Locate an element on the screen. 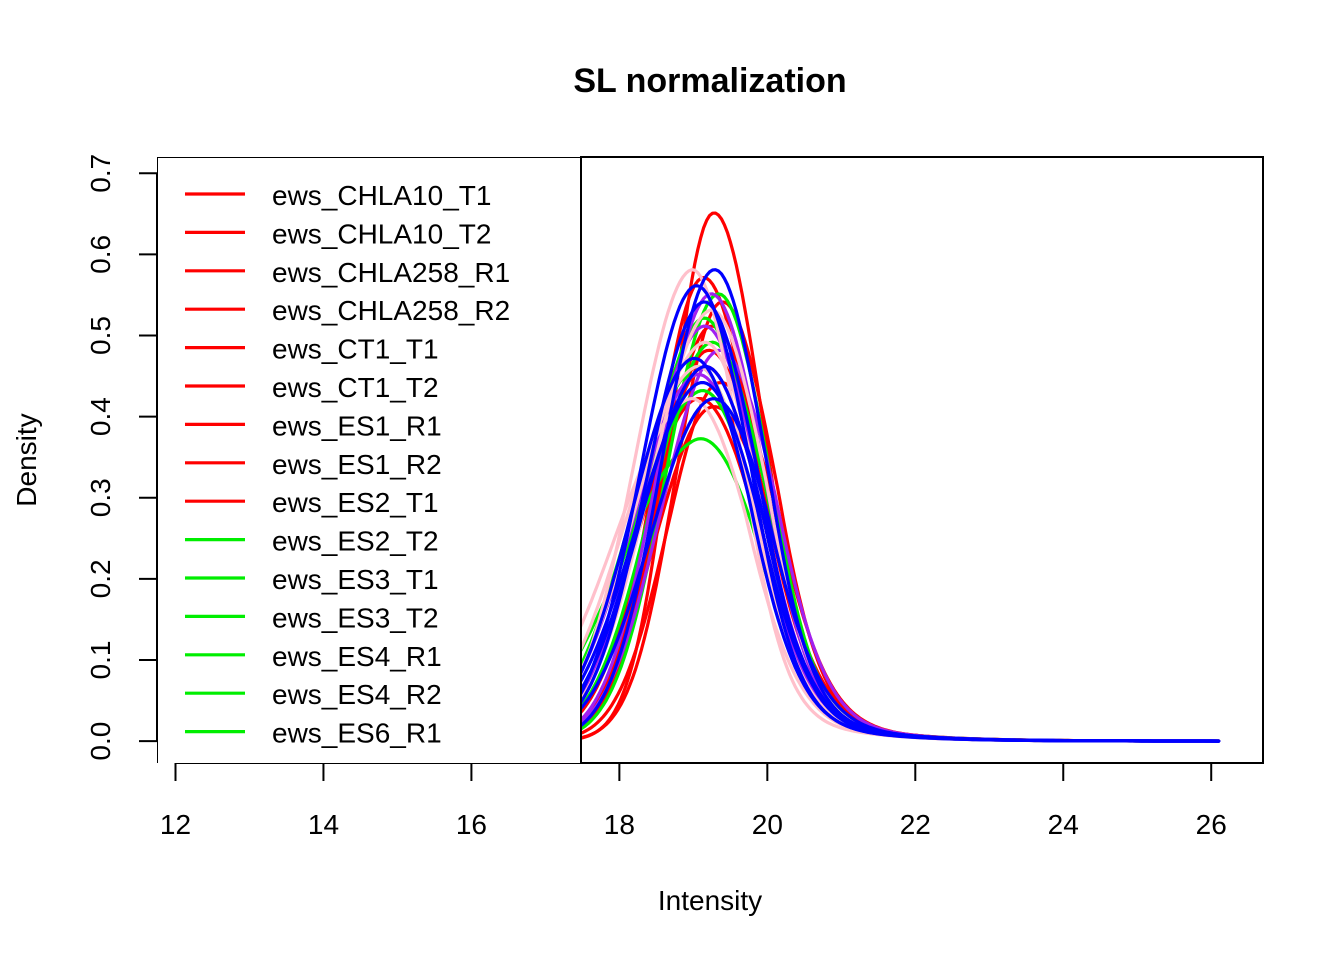 This screenshot has height=960, width=1344. legend-entry-label: ews_CHLA10_T2 is located at coordinates (381, 233).